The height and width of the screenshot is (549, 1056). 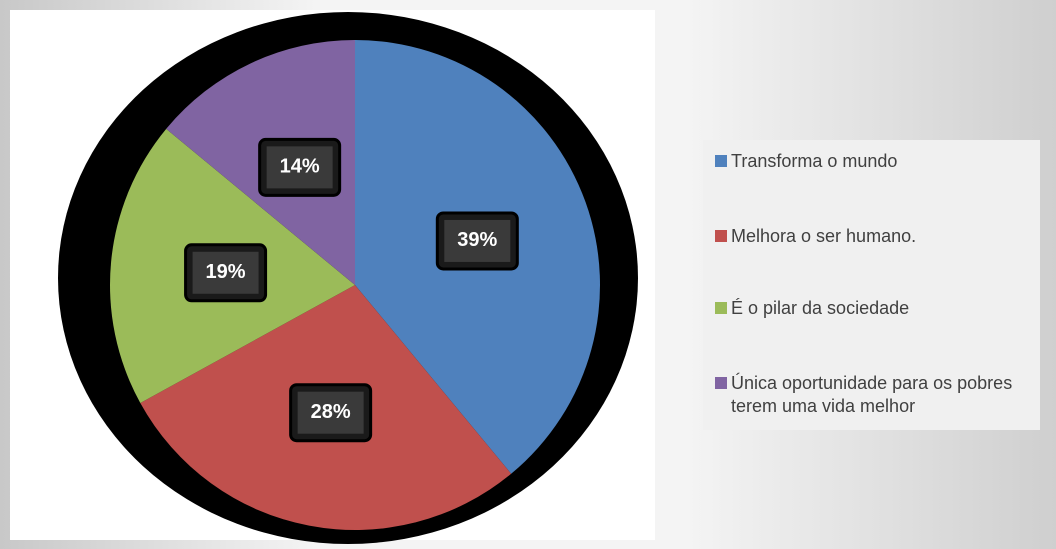 What do you see at coordinates (820, 308) in the screenshot?
I see `legend-label: É o pilar da sociedade` at bounding box center [820, 308].